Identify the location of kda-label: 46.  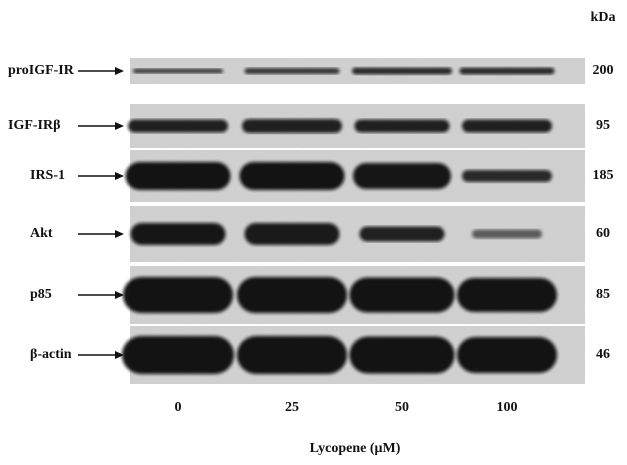
(603, 354).